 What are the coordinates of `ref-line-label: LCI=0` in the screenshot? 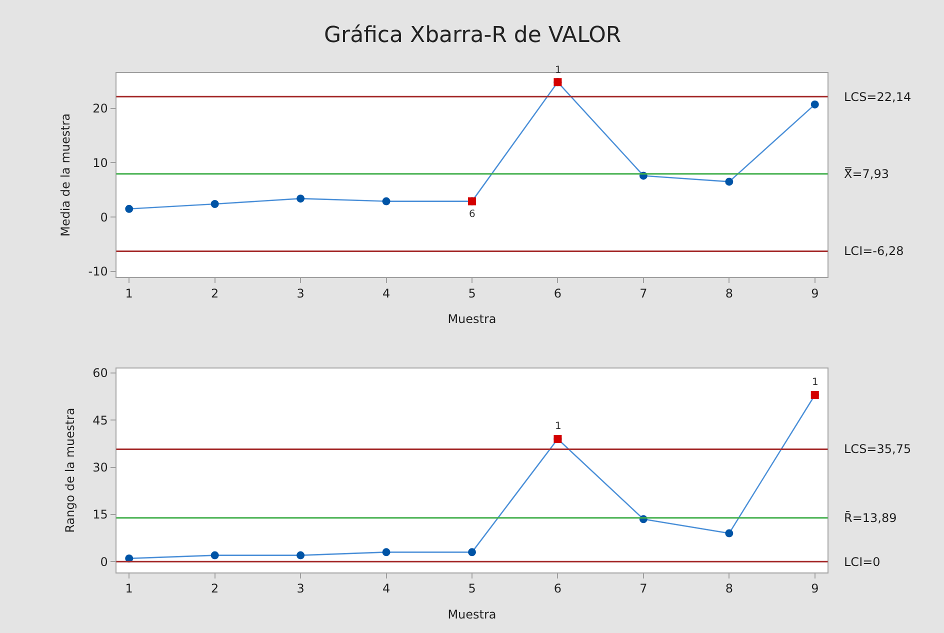 It's located at (862, 562).